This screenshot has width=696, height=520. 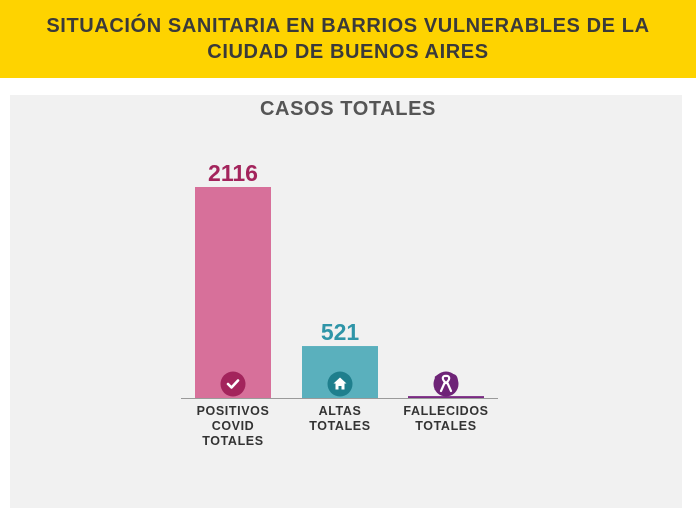 I want to click on tick-label-0-2: TOTALES, so click(x=232, y=441).